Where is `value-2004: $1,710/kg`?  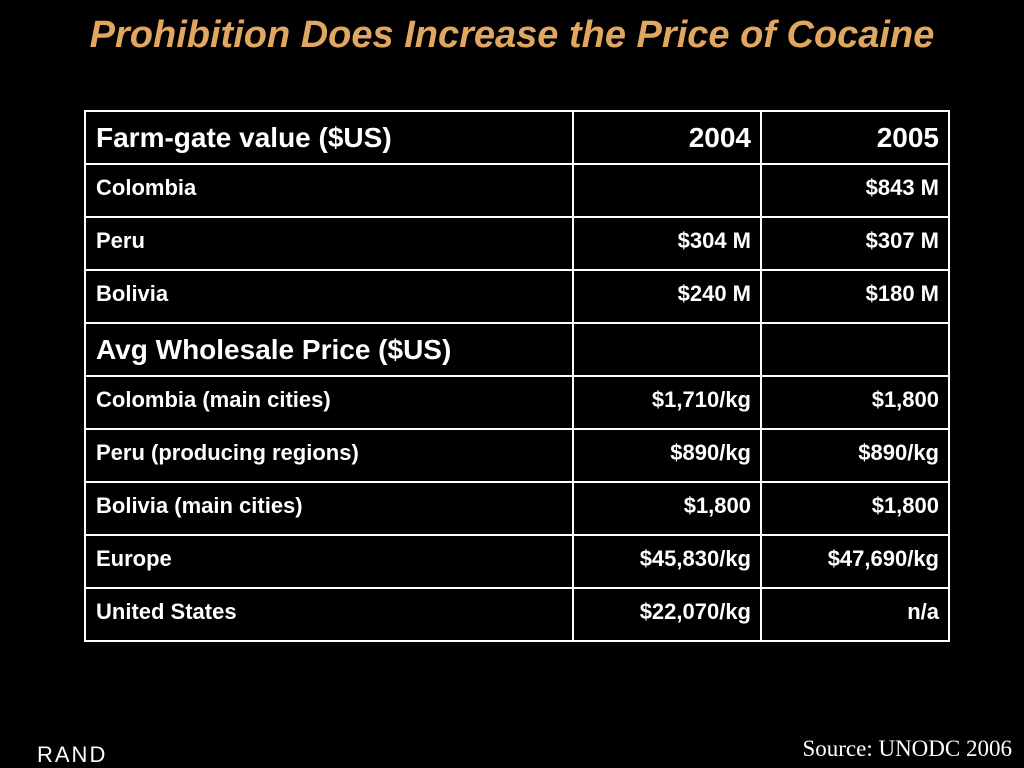 value-2004: $1,710/kg is located at coordinates (667, 402).